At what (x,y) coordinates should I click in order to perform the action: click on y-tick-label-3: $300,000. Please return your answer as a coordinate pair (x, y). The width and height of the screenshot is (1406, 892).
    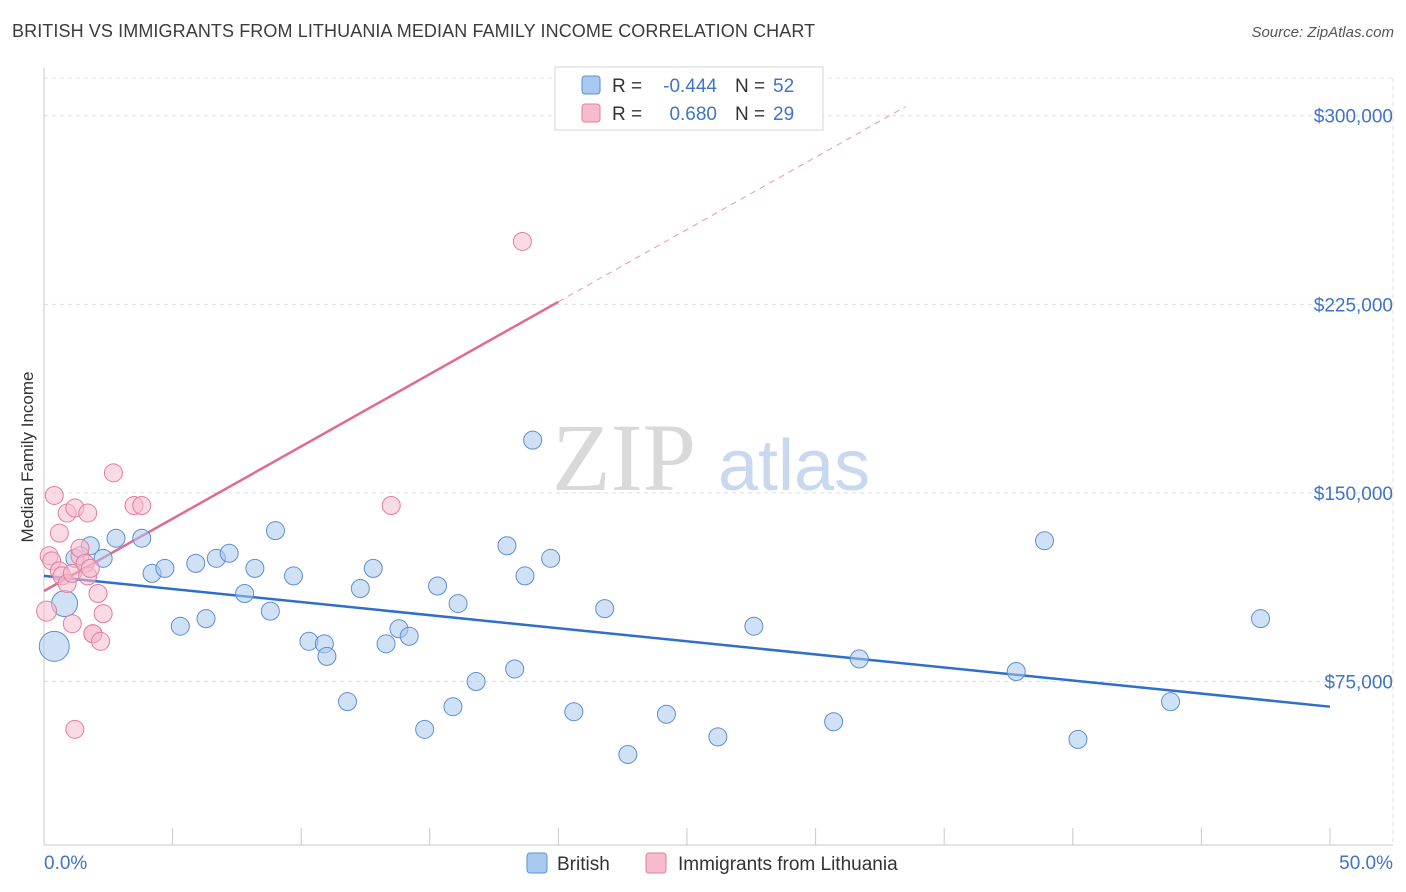
    Looking at the image, I should click on (1353, 117).